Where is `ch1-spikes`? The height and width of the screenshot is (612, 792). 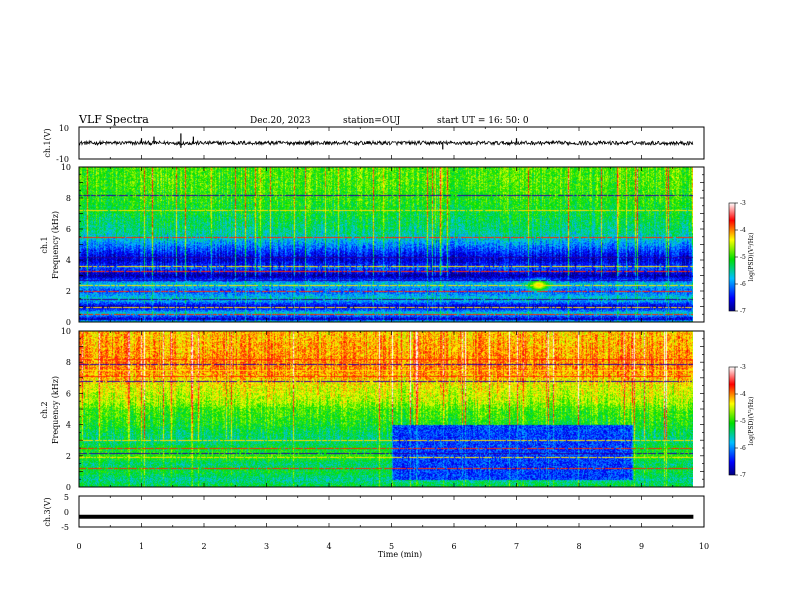
ch1-spikes is located at coordinates (329, 141).